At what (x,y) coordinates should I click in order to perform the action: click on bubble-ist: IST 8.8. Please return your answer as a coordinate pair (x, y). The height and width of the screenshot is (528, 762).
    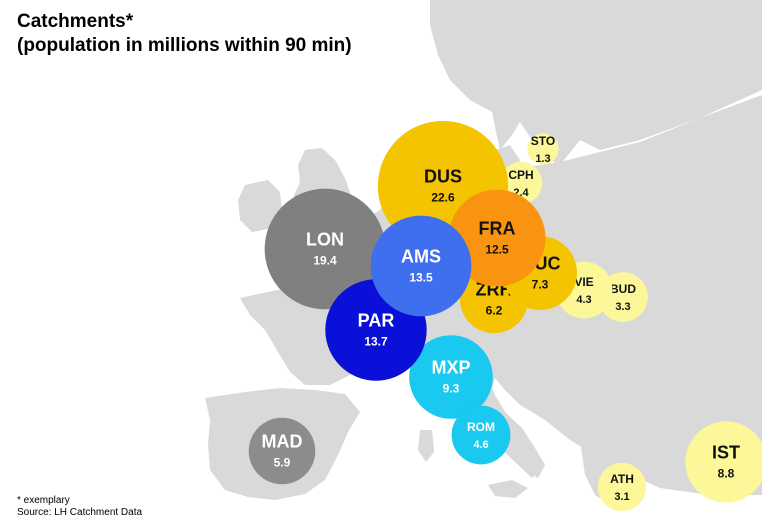
    Looking at the image, I should click on (723, 462).